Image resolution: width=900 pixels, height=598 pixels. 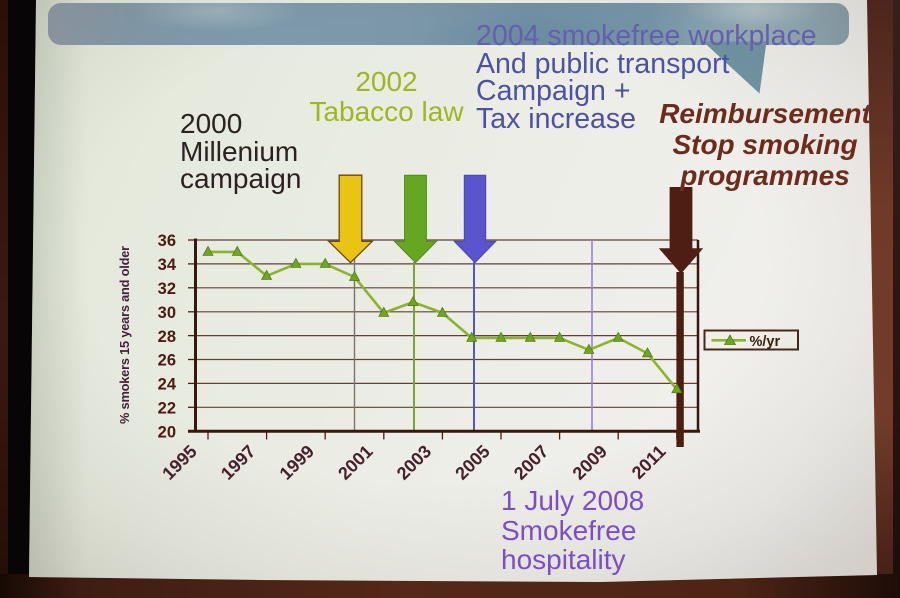 I want to click on svg-text: 2009, so click(x=590, y=462).